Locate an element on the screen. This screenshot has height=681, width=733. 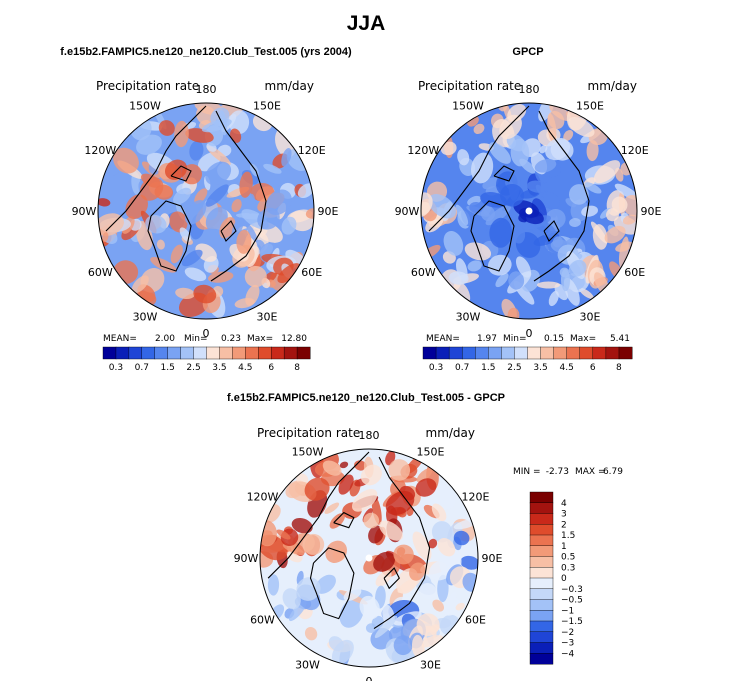
colorbar-tick-label: −4 is located at coordinates (568, 654).